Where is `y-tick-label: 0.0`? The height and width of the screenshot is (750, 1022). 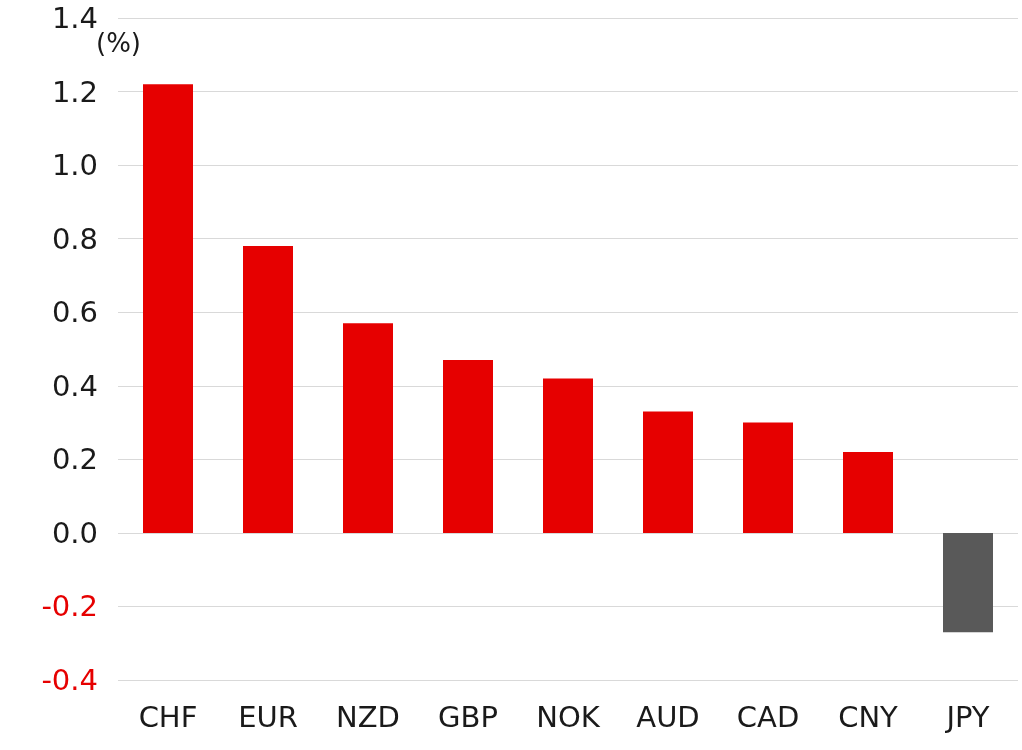 y-tick-label: 0.0 is located at coordinates (74, 532).